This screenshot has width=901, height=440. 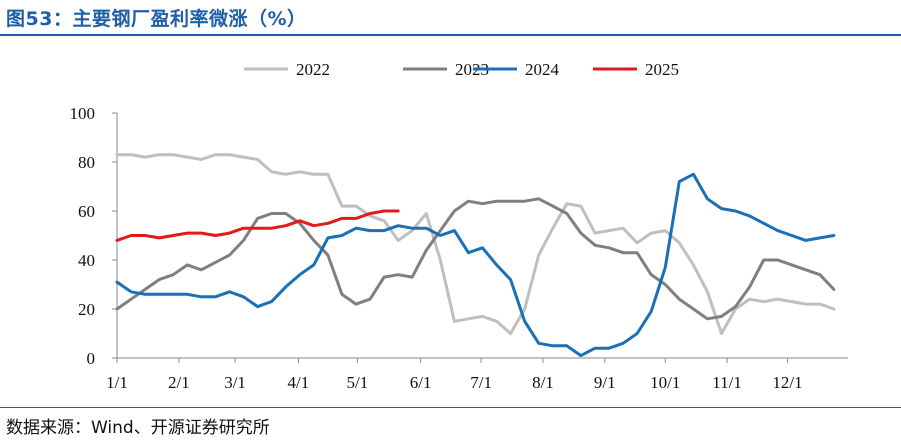 What do you see at coordinates (86, 211) in the screenshot?
I see `y-tick-label: 60` at bounding box center [86, 211].